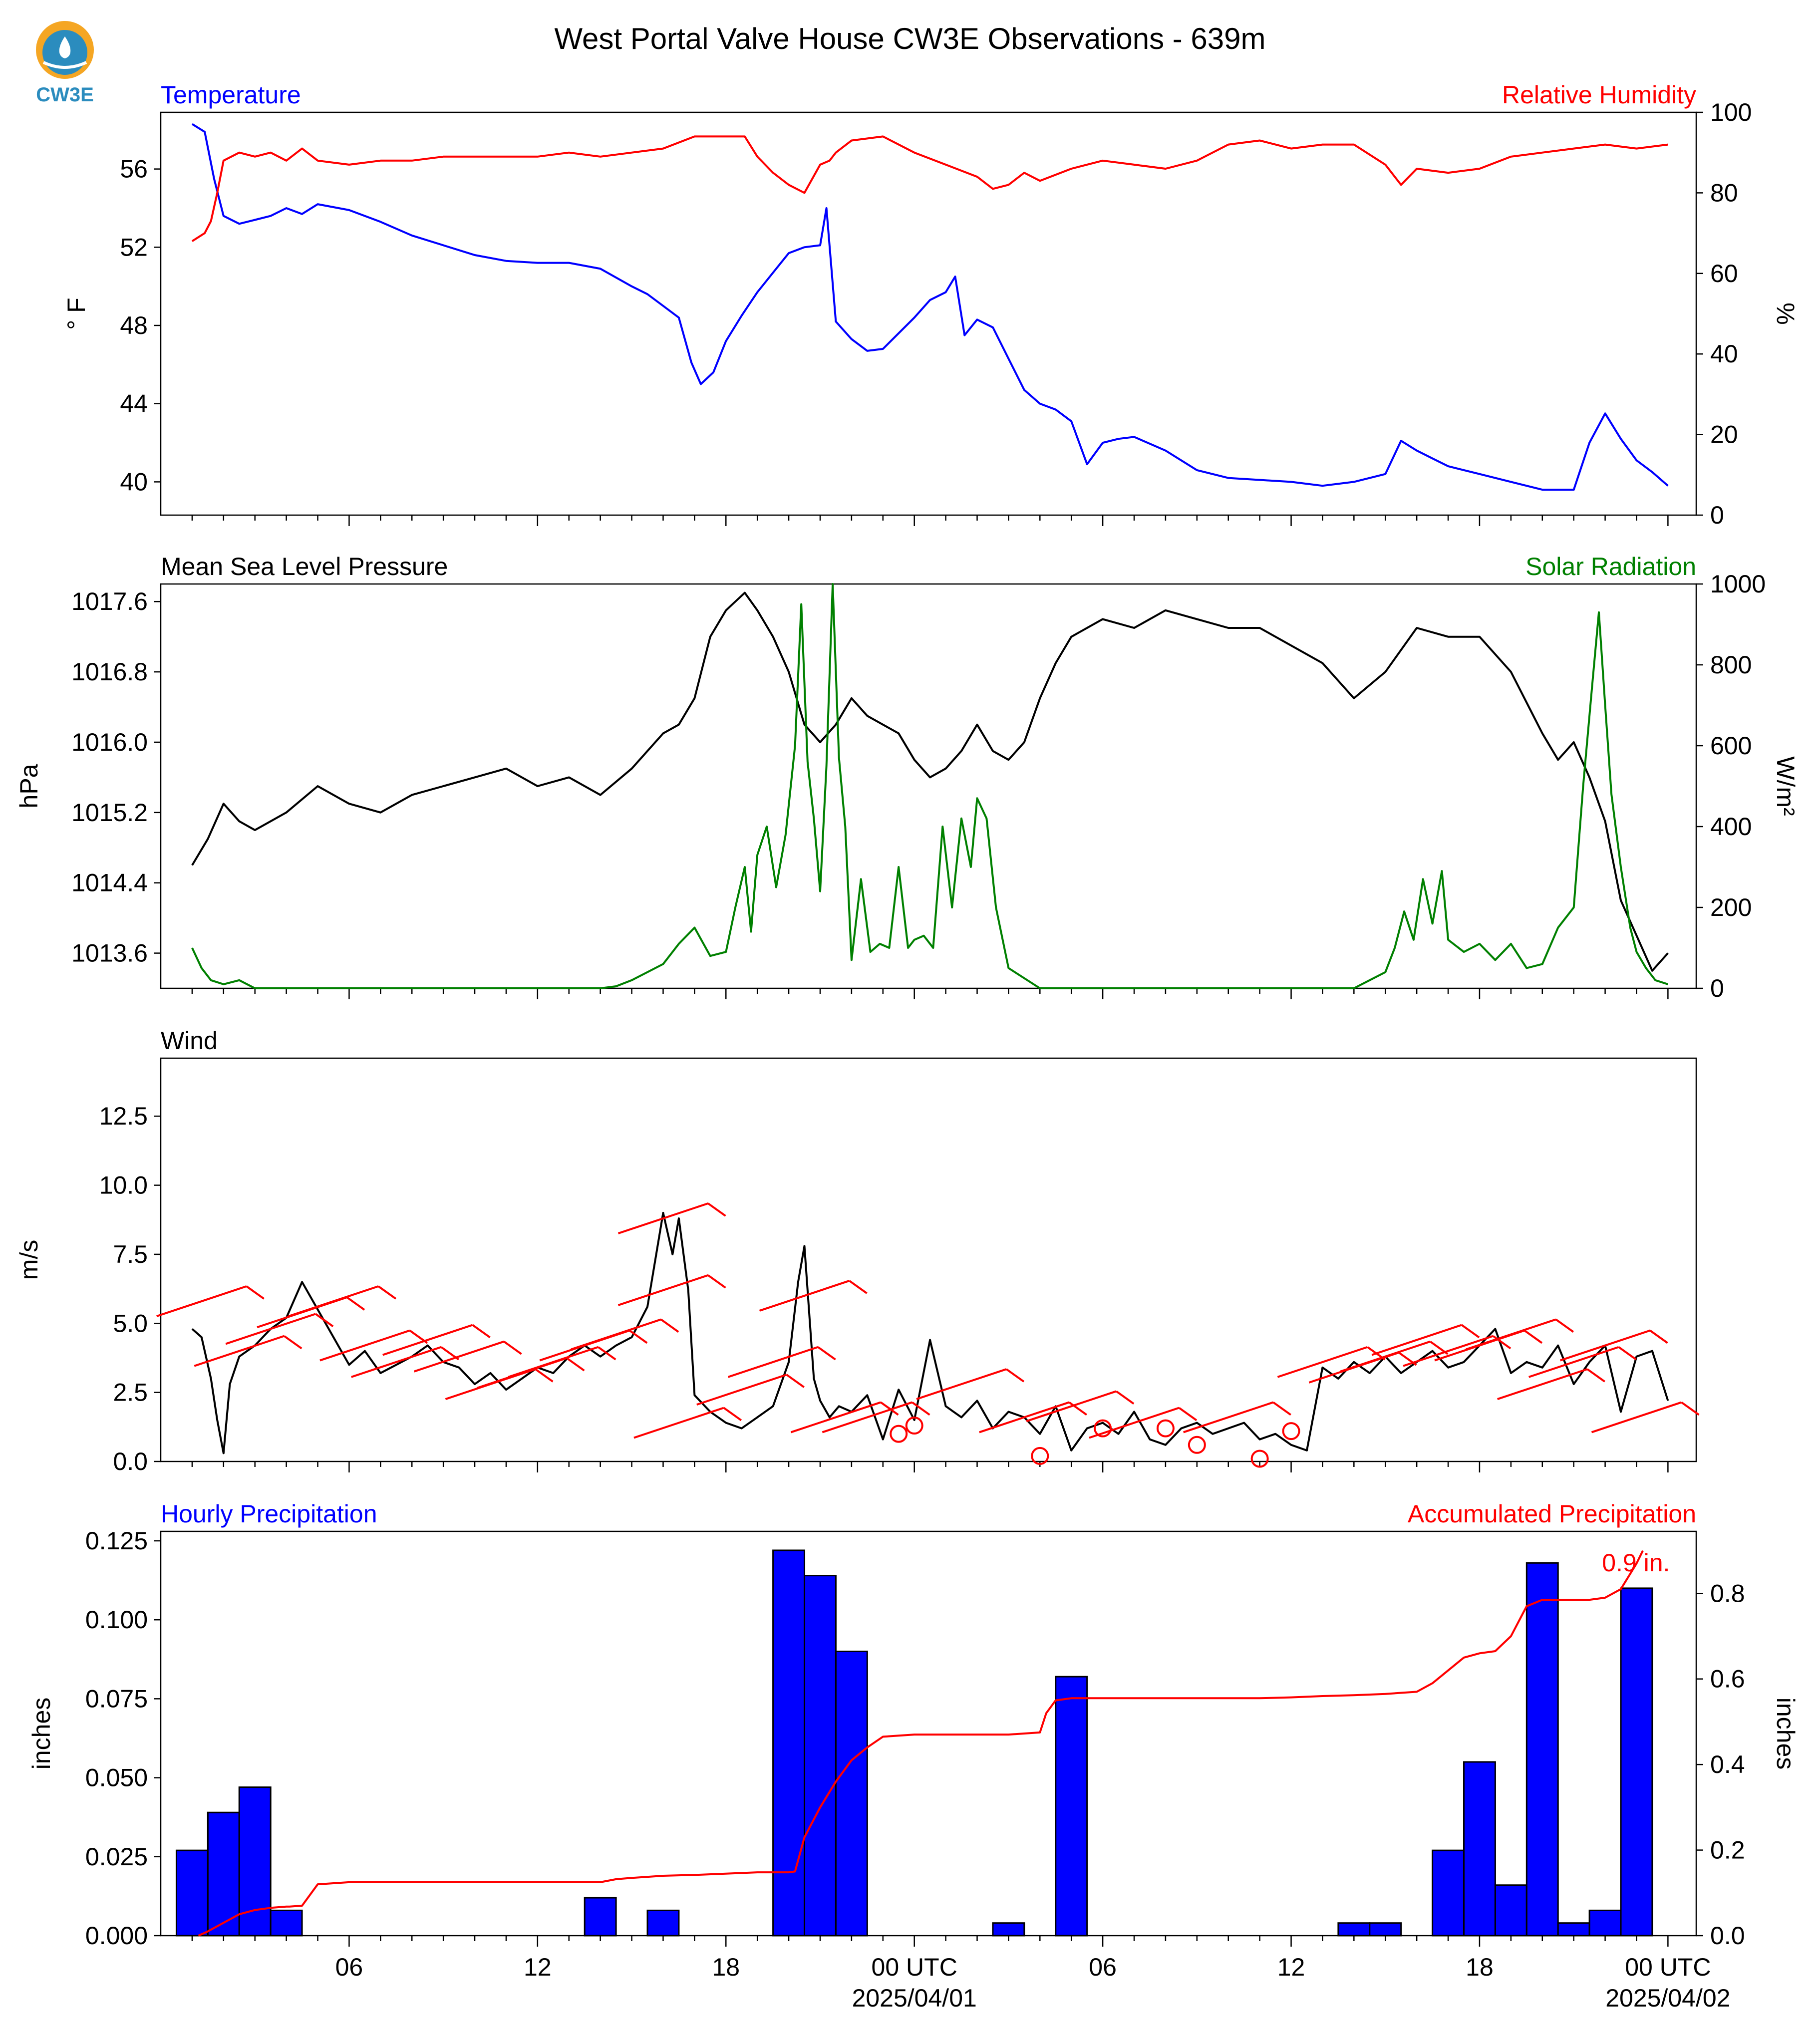 Image resolution: width=1820 pixels, height=2028 pixels. What do you see at coordinates (65, 63) in the screenshot?
I see `cw3e-logo: CW3E` at bounding box center [65, 63].